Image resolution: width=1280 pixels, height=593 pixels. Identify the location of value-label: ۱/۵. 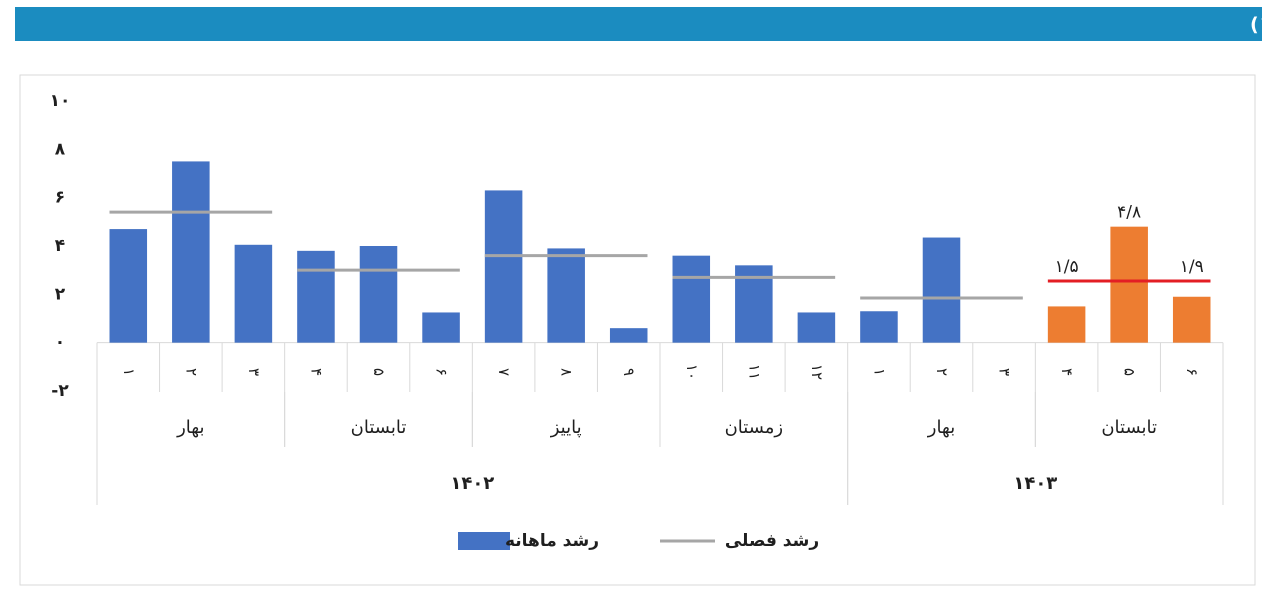
(1067, 267).